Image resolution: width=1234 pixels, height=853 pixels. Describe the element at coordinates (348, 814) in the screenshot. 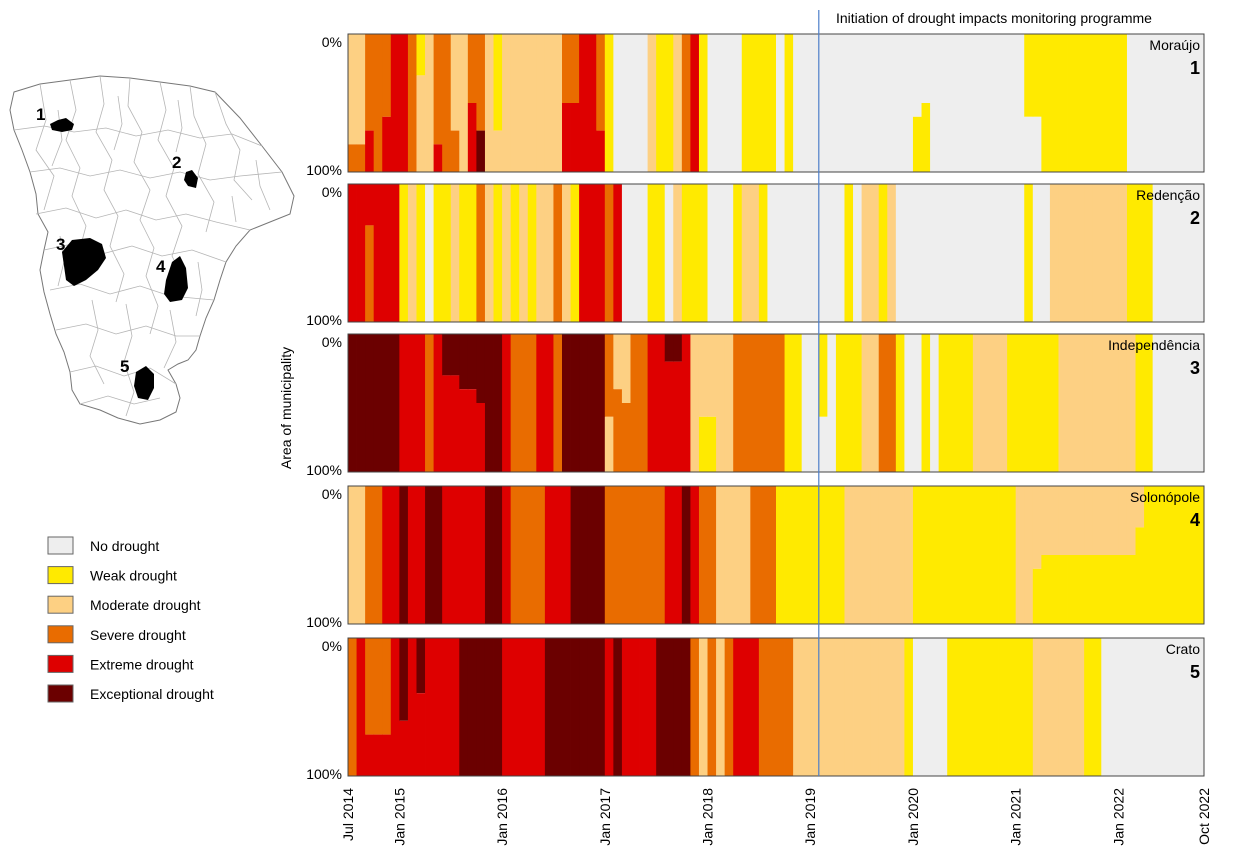

I see `x-tick-jul-2014: Jul 2014` at that location.